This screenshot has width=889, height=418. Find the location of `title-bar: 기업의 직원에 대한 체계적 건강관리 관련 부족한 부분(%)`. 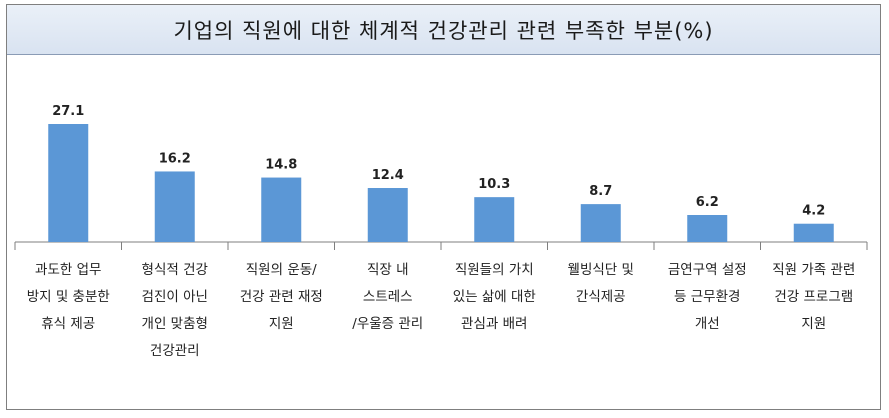

title-bar: 기업의 직원에 대한 체계적 건강관리 관련 부족한 부분(%) is located at coordinates (443, 30).